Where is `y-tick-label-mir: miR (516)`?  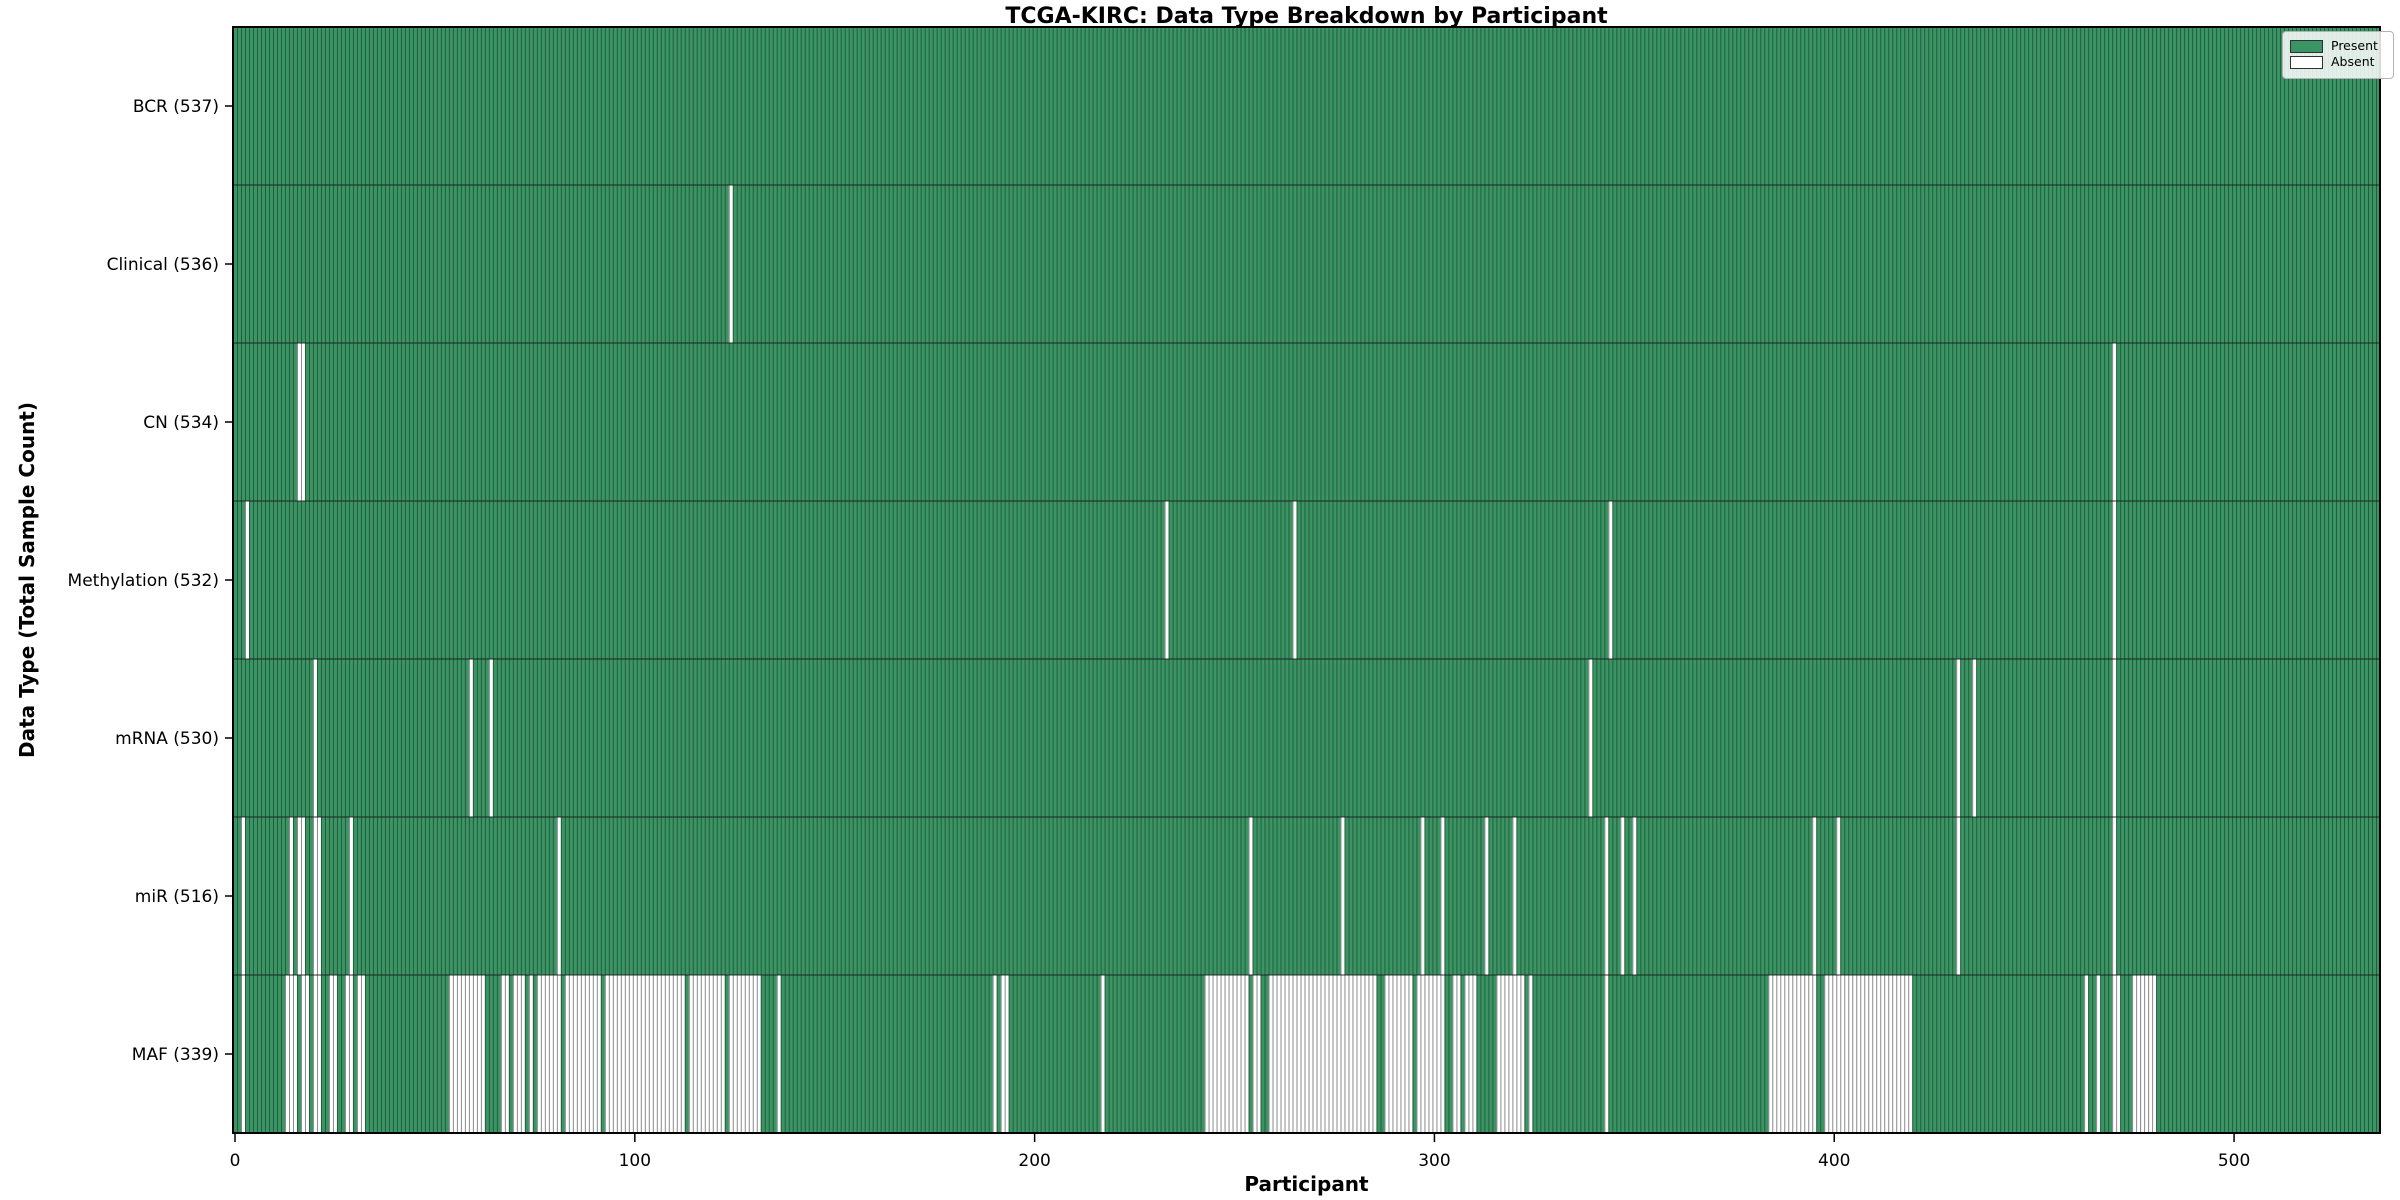 y-tick-label-mir: miR (516) is located at coordinates (177, 897).